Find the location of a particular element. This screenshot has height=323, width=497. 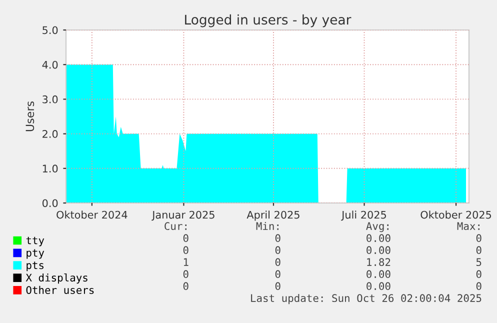

x-tick-label: Oktober 2025 is located at coordinates (456, 214).